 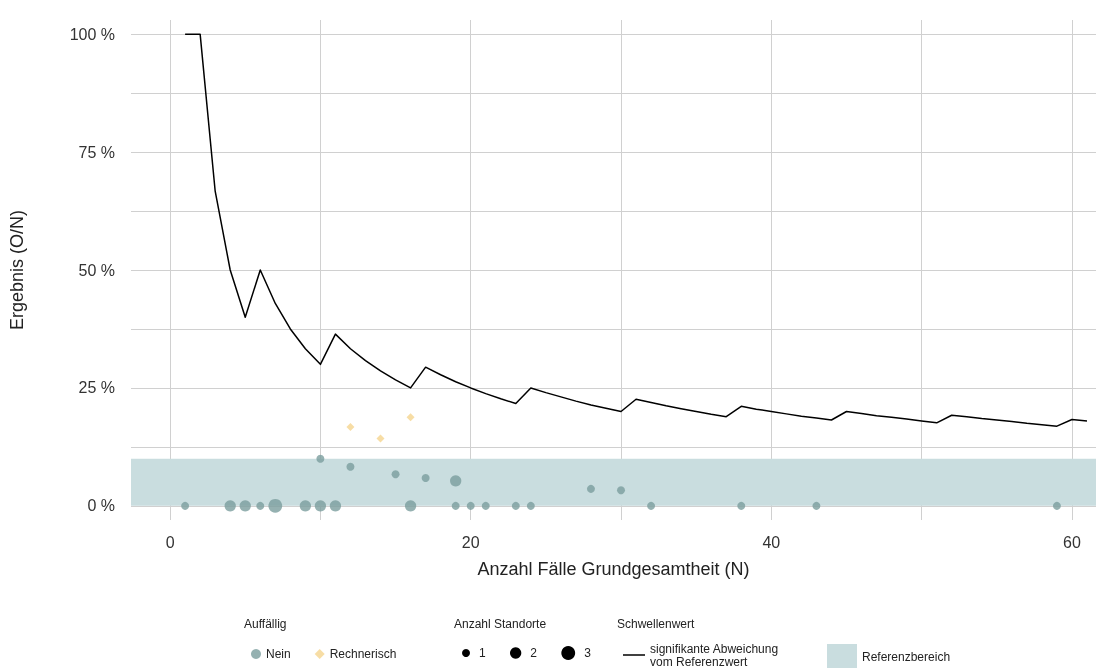 I want to click on text: Anzahl Standorte, so click(x=500, y=624).